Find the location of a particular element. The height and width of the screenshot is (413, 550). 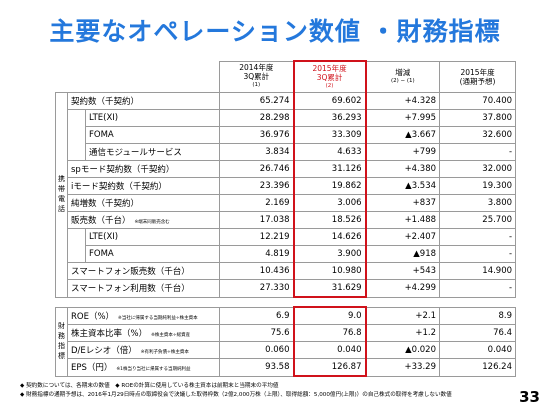

value-cell: +4.380 is located at coordinates (403, 169).